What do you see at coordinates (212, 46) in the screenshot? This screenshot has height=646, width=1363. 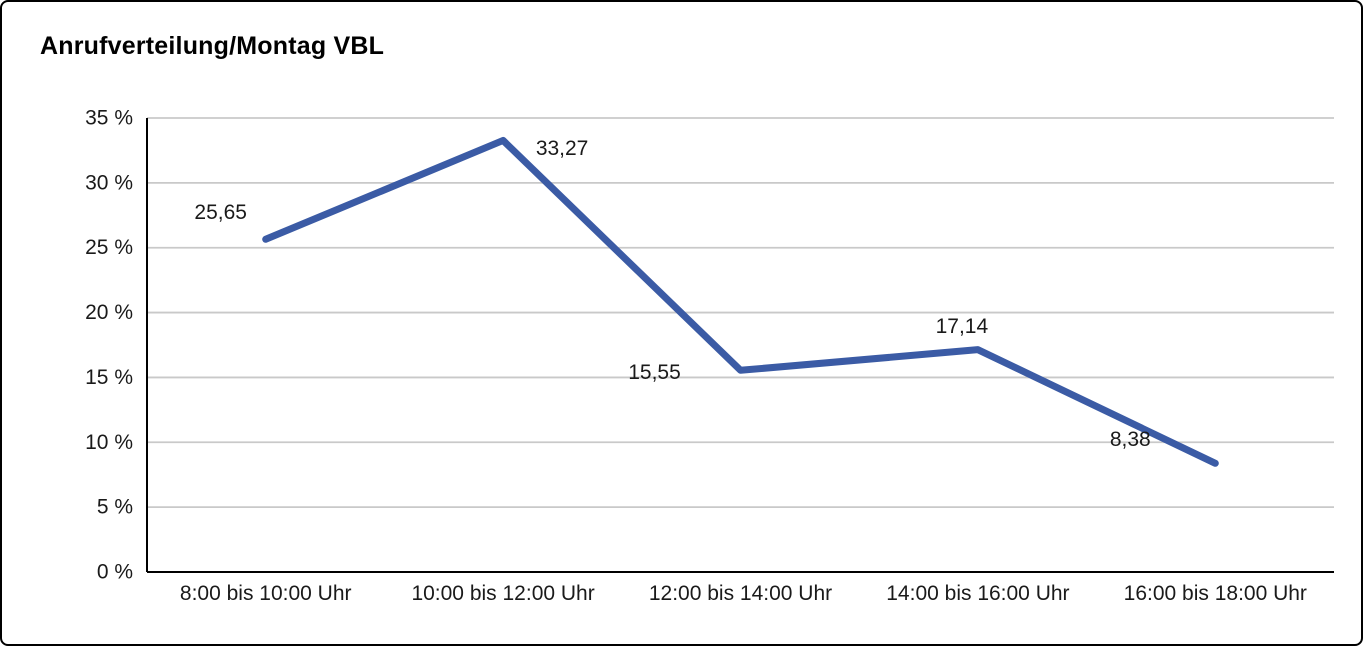 I see `chart-title: Anrufverteilung/Montag VBL` at bounding box center [212, 46].